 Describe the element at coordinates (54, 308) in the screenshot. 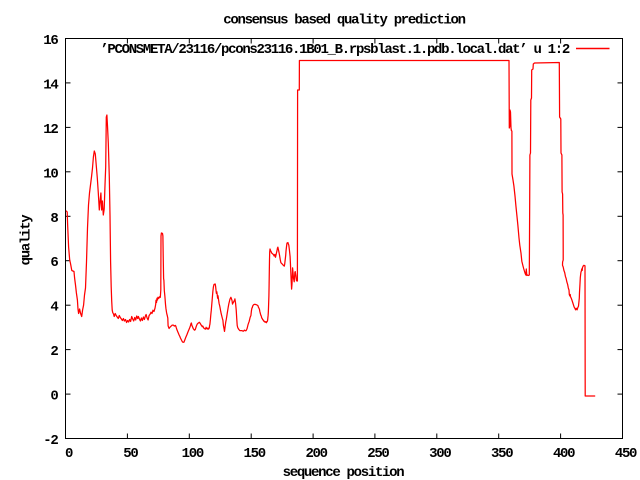

I see `svg-text: 4` at that location.